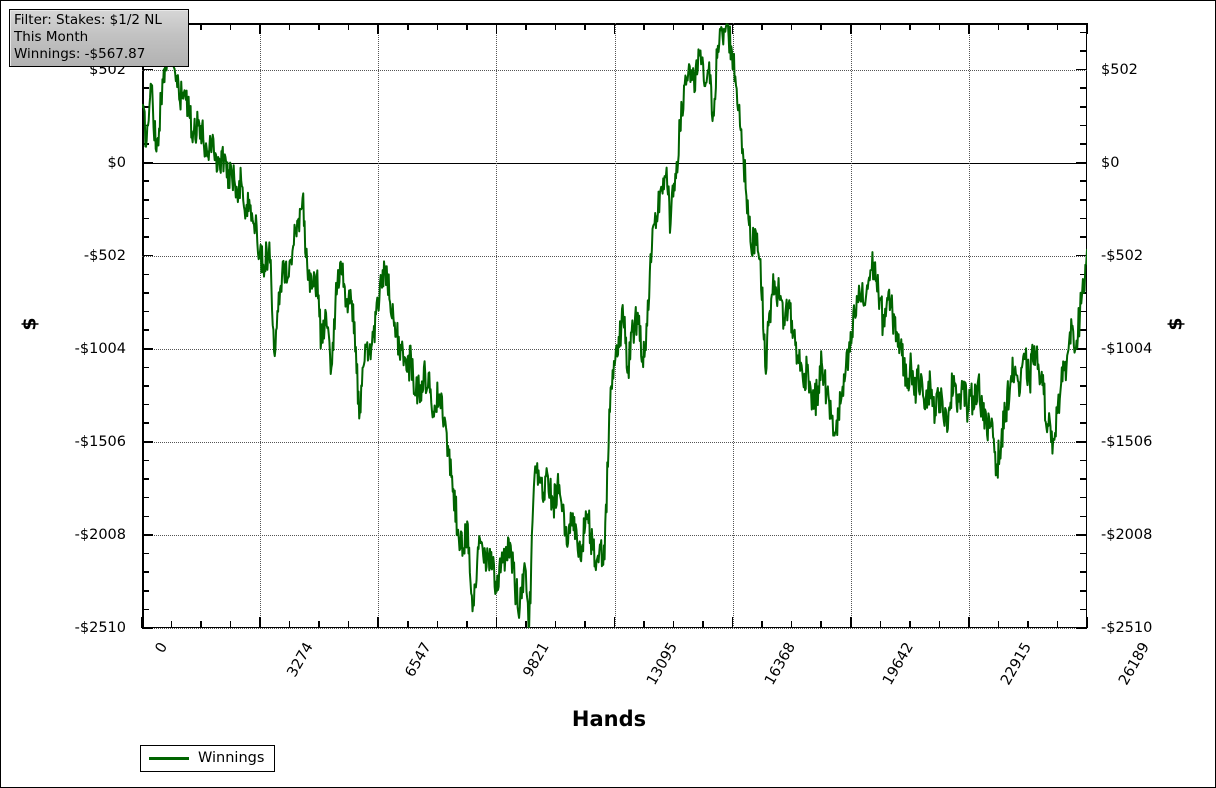 This screenshot has height=788, width=1216. Describe the element at coordinates (1175, 324) in the screenshot. I see `y-axis-title-right: $` at that location.